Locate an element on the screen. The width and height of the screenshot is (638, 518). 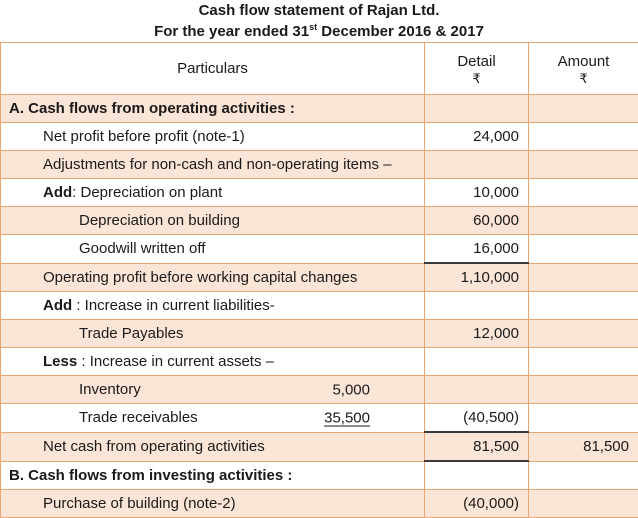
table-row: Trade Payables 12,000 is located at coordinates (319, 334).